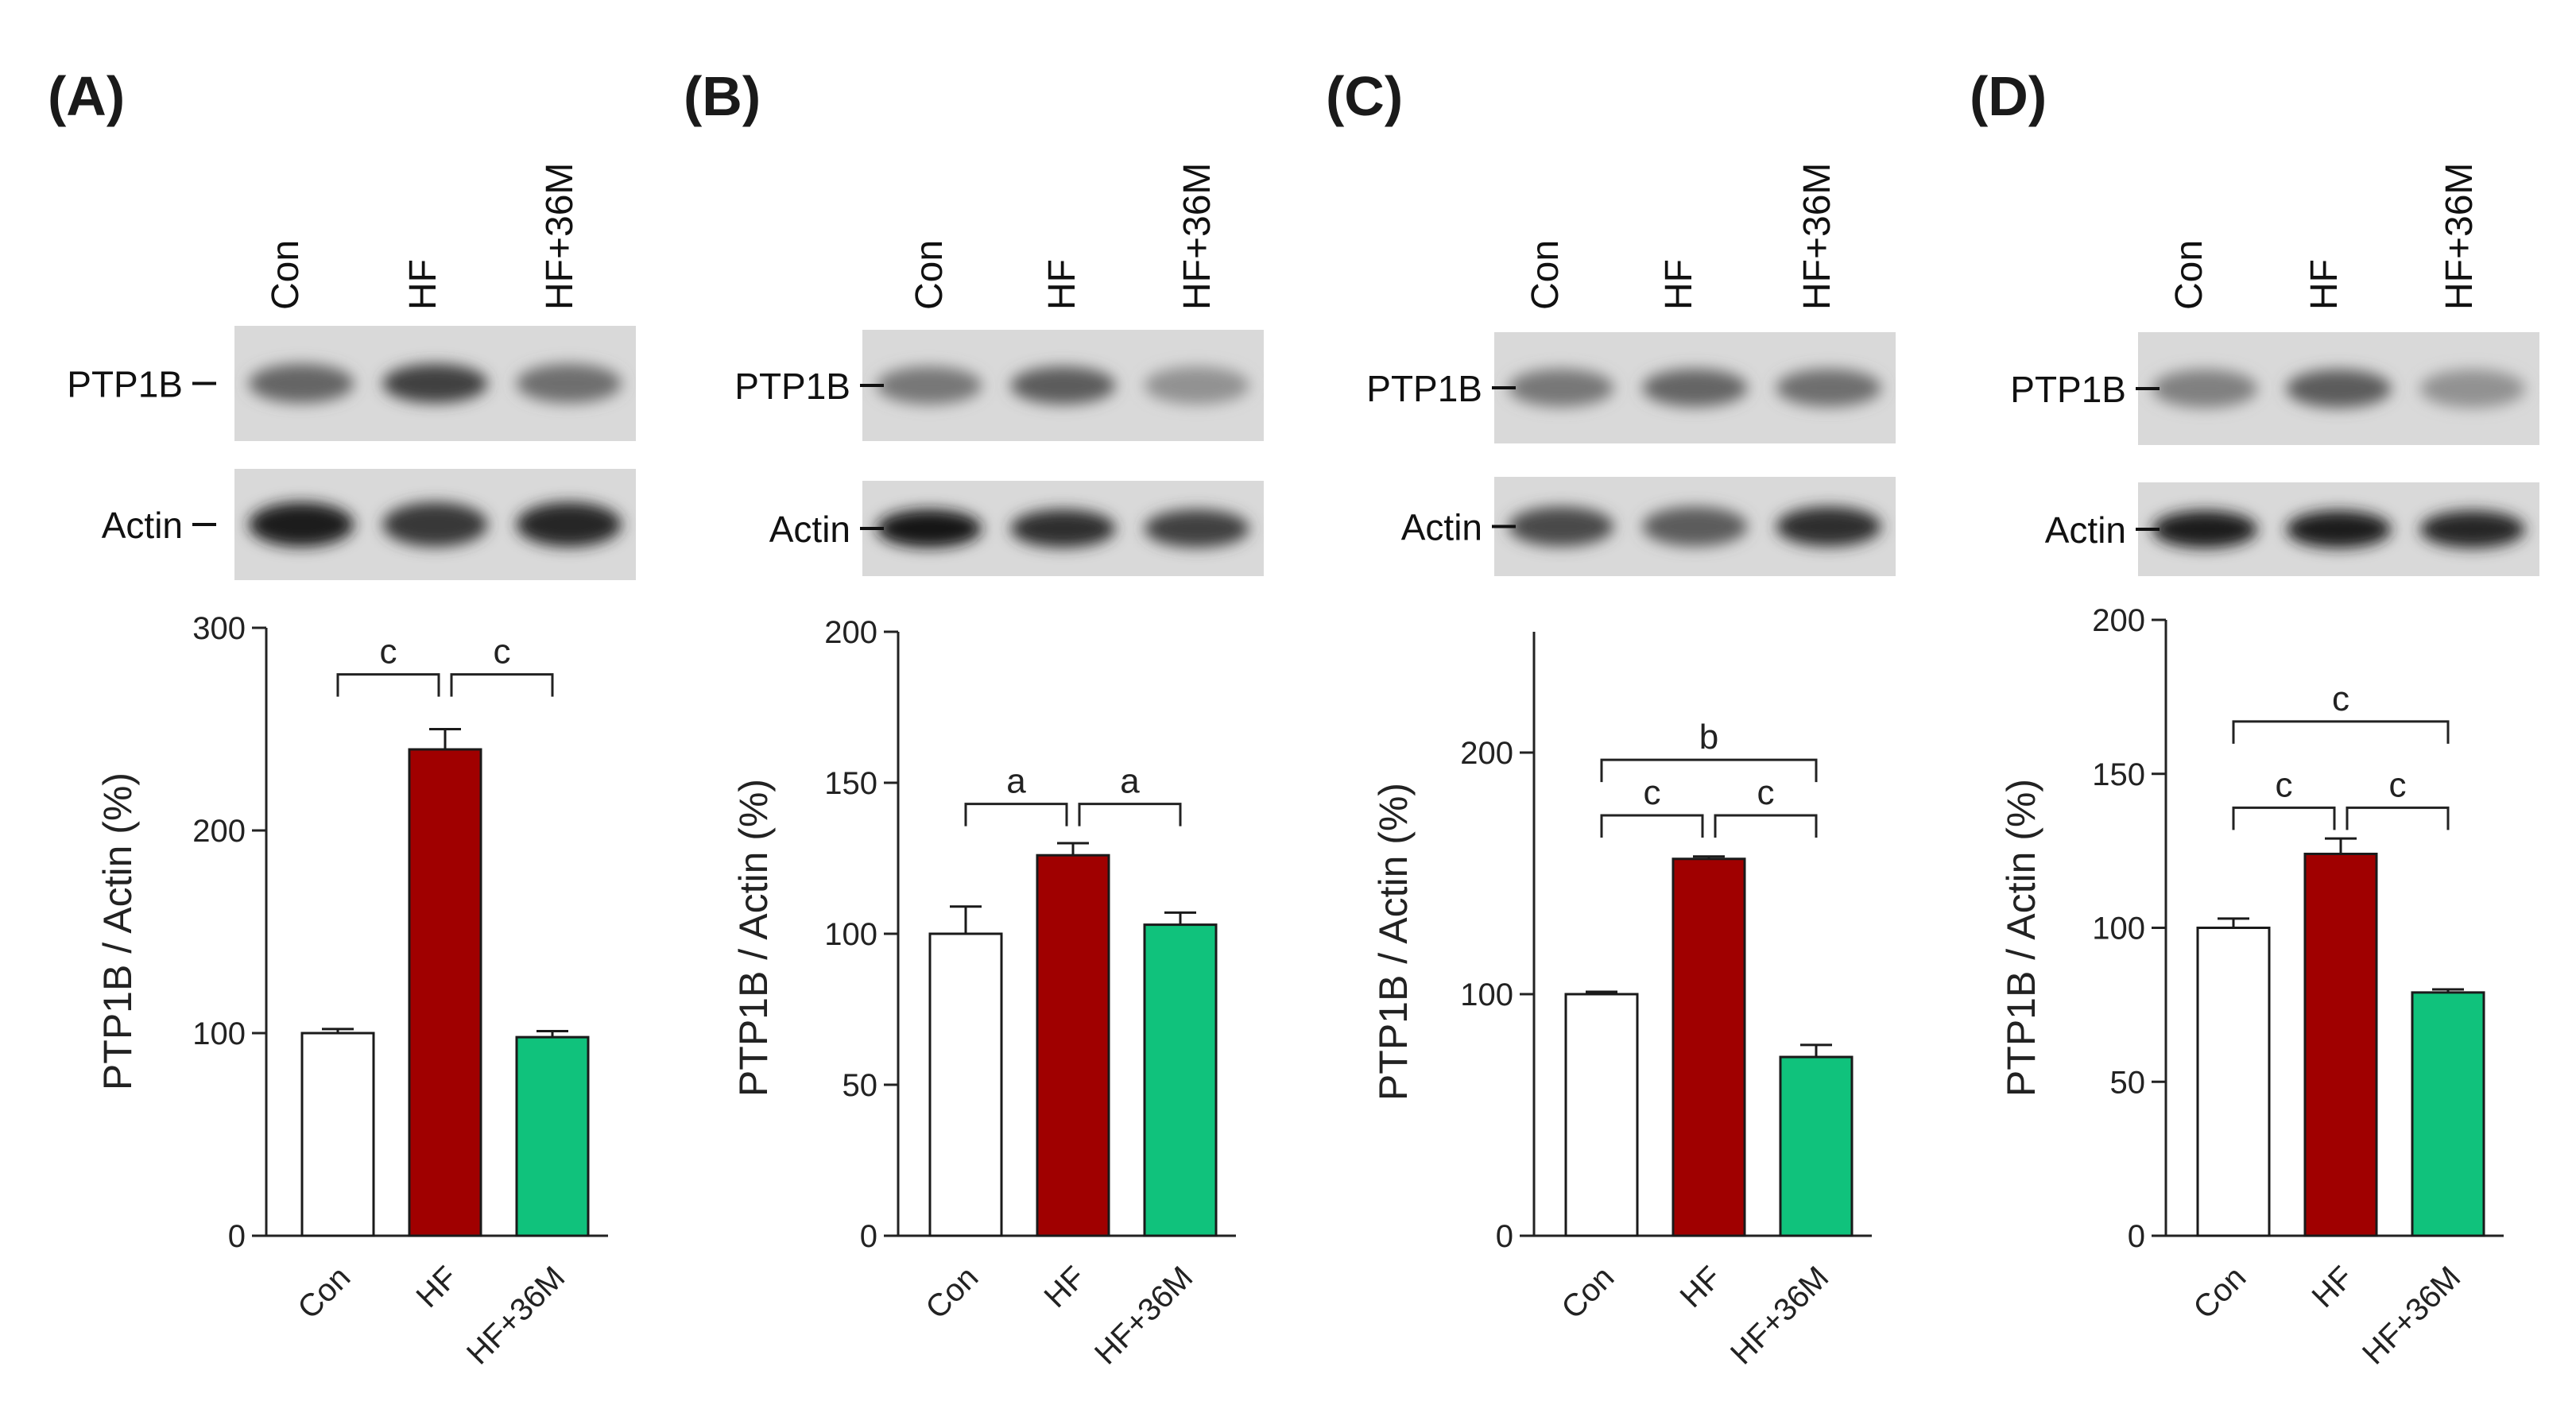 The width and height of the screenshot is (2576, 1409). I want to click on y-tick-label: 300, so click(219, 629).